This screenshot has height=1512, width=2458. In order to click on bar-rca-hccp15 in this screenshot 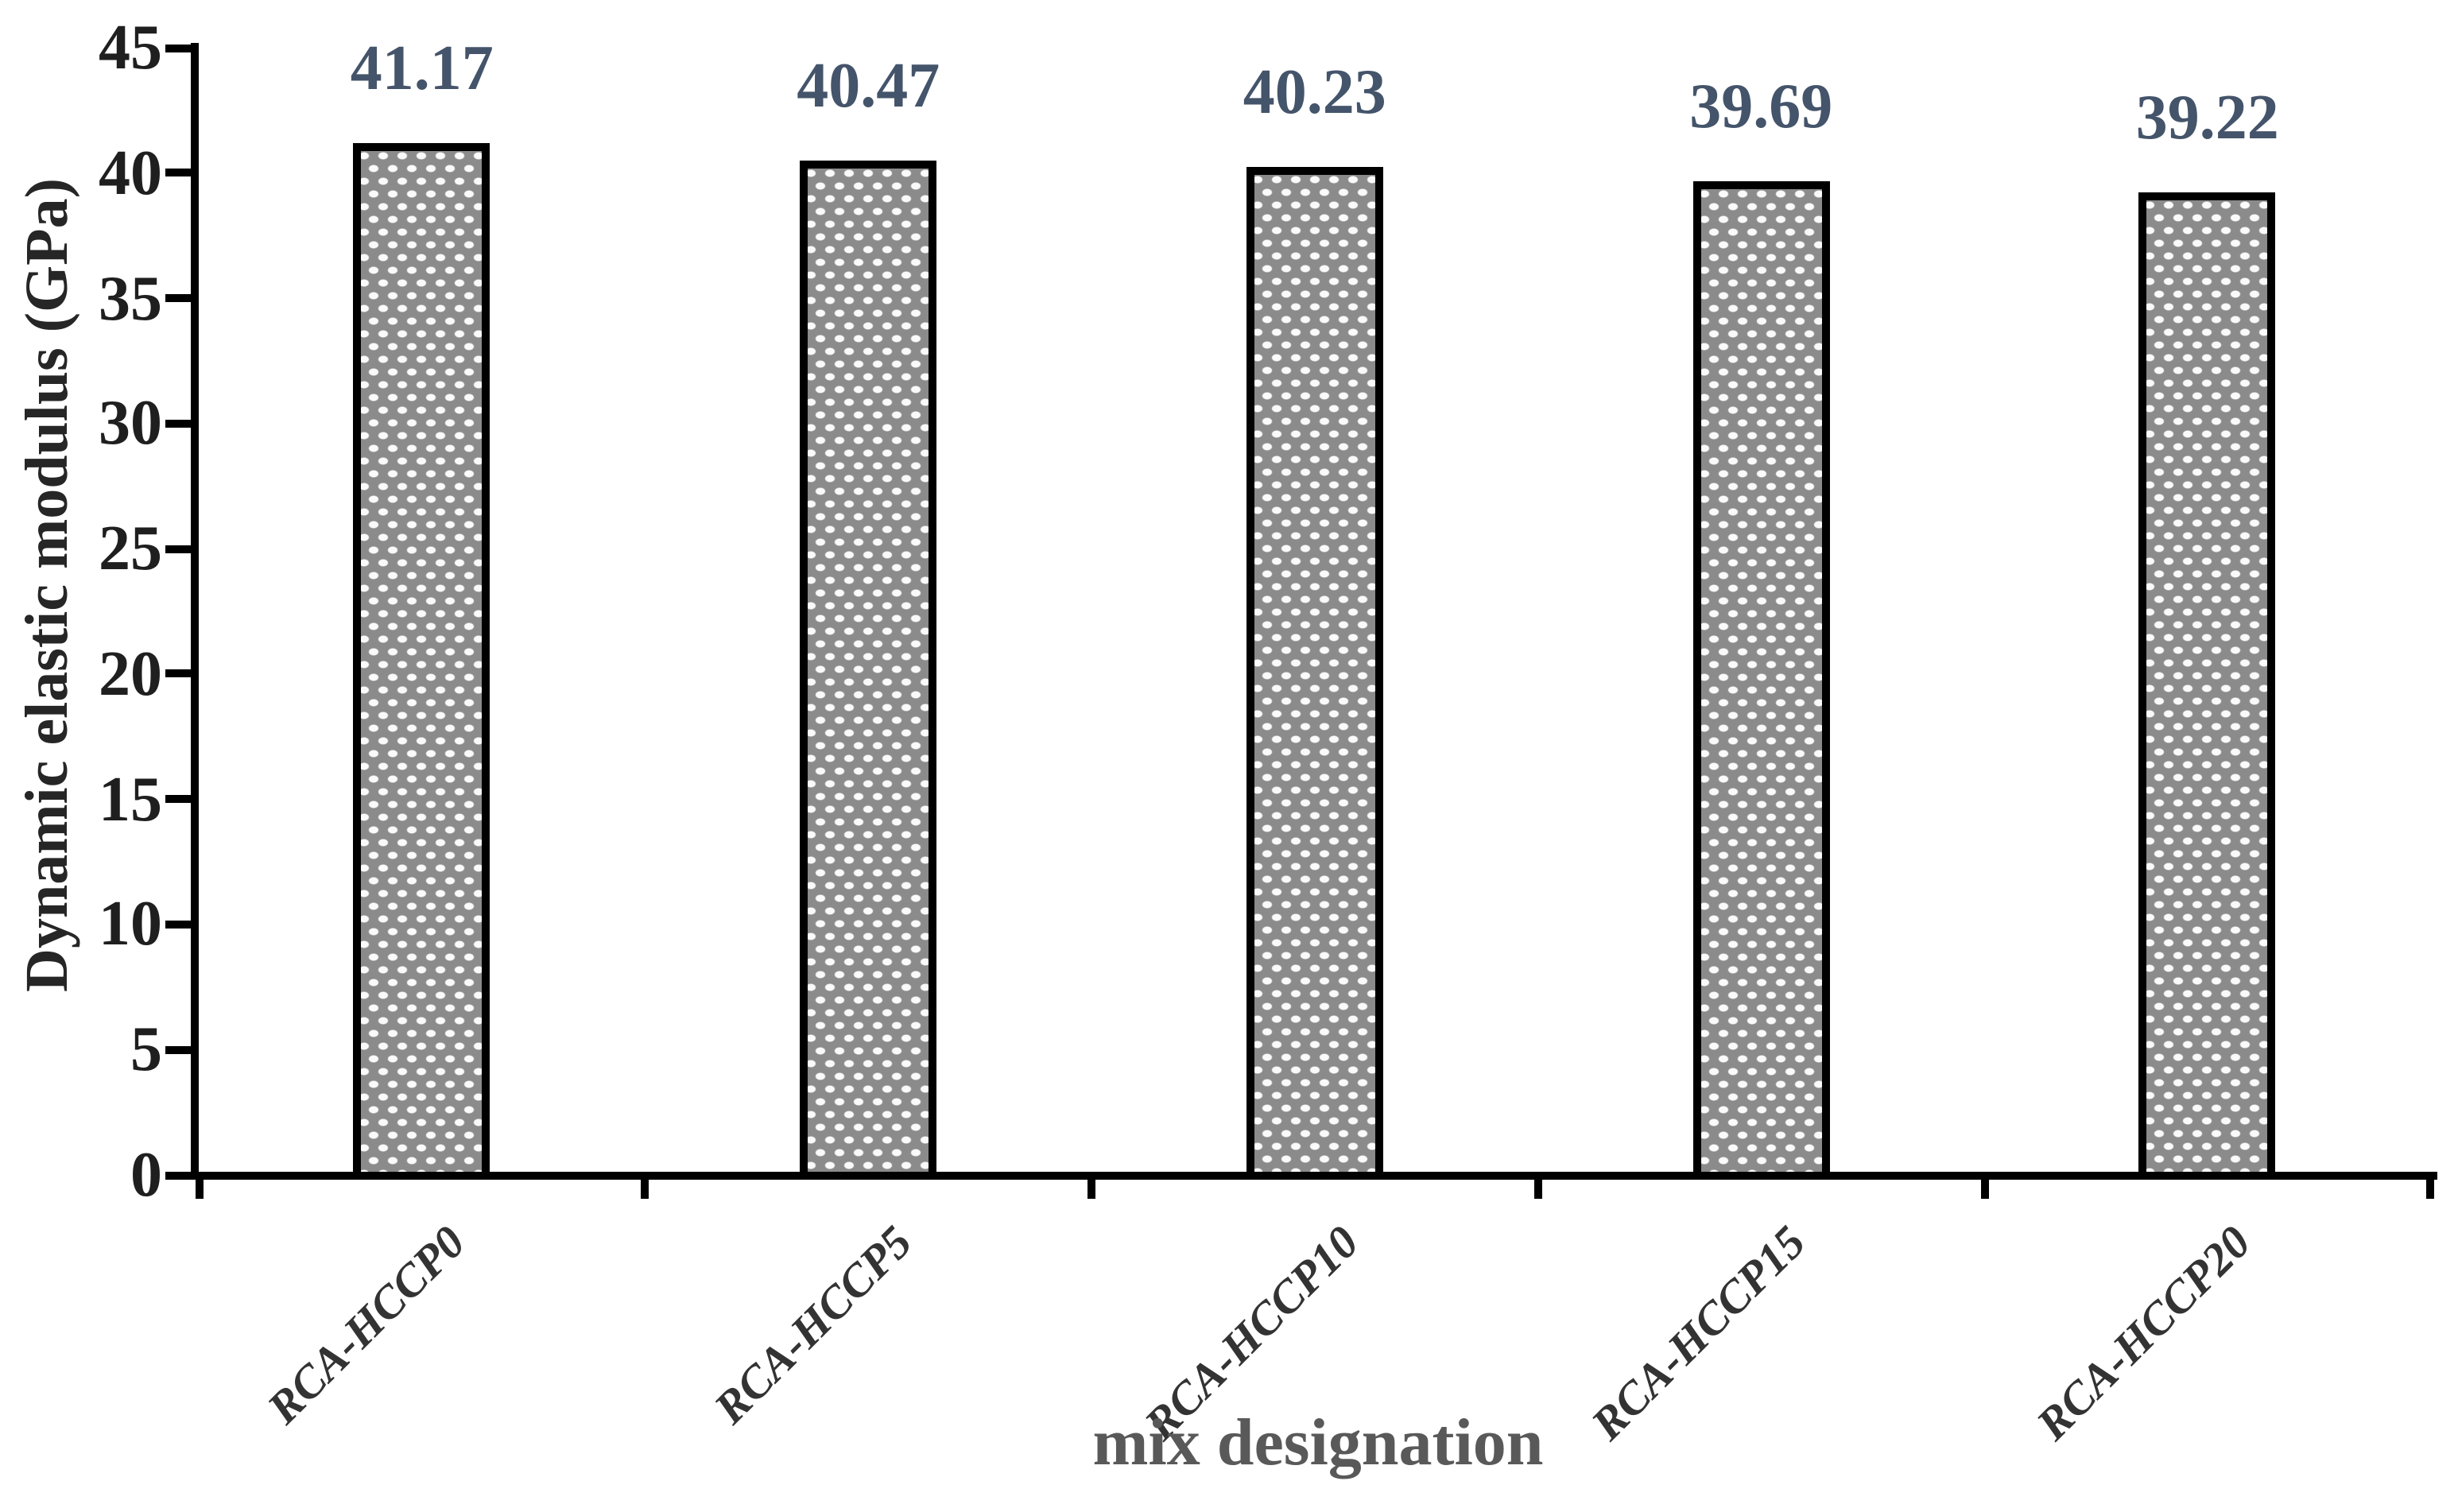, I will do `click(1761, 680)`.